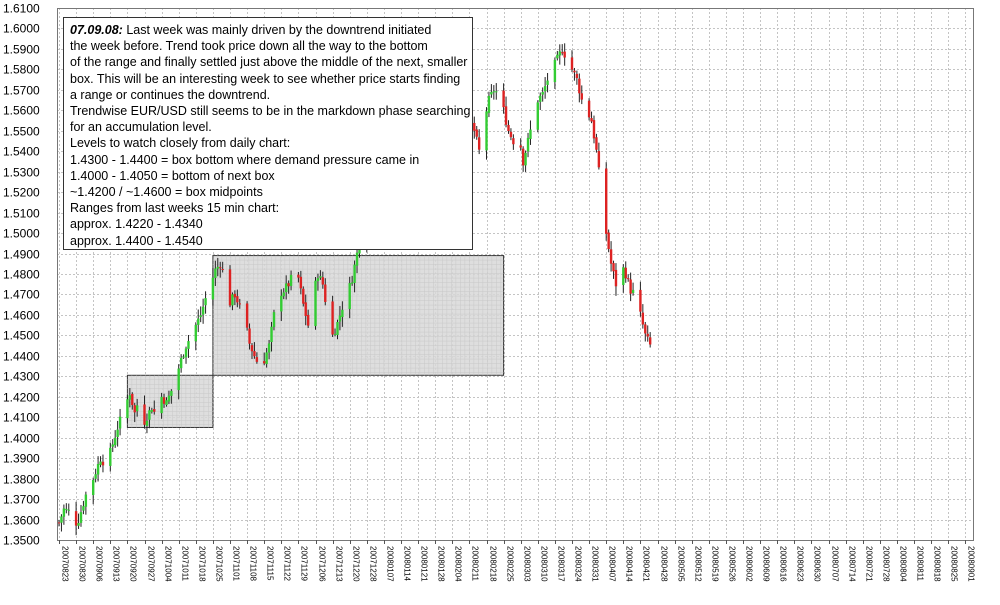 This screenshot has width=1000, height=605. Describe the element at coordinates (21, 111) in the screenshot. I see `y-tick-label: 1.5600` at that location.